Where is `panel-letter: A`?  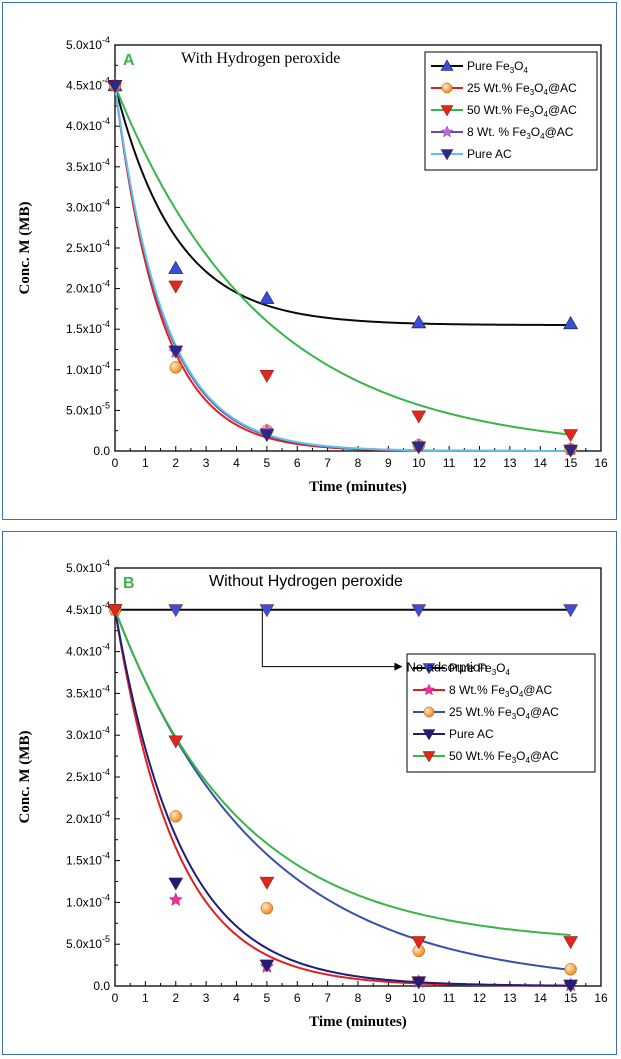
panel-letter: A is located at coordinates (129, 60).